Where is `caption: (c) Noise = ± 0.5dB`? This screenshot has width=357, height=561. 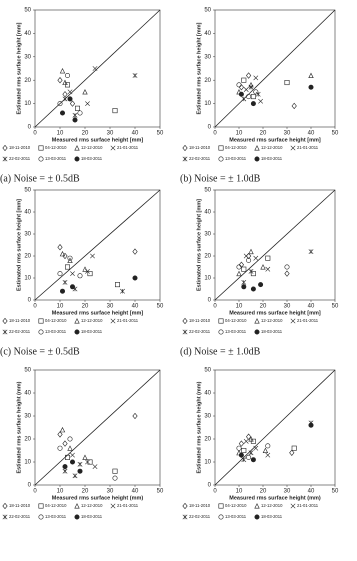
caption: (c) Noise = ± 0.5dB is located at coordinates (40, 351).